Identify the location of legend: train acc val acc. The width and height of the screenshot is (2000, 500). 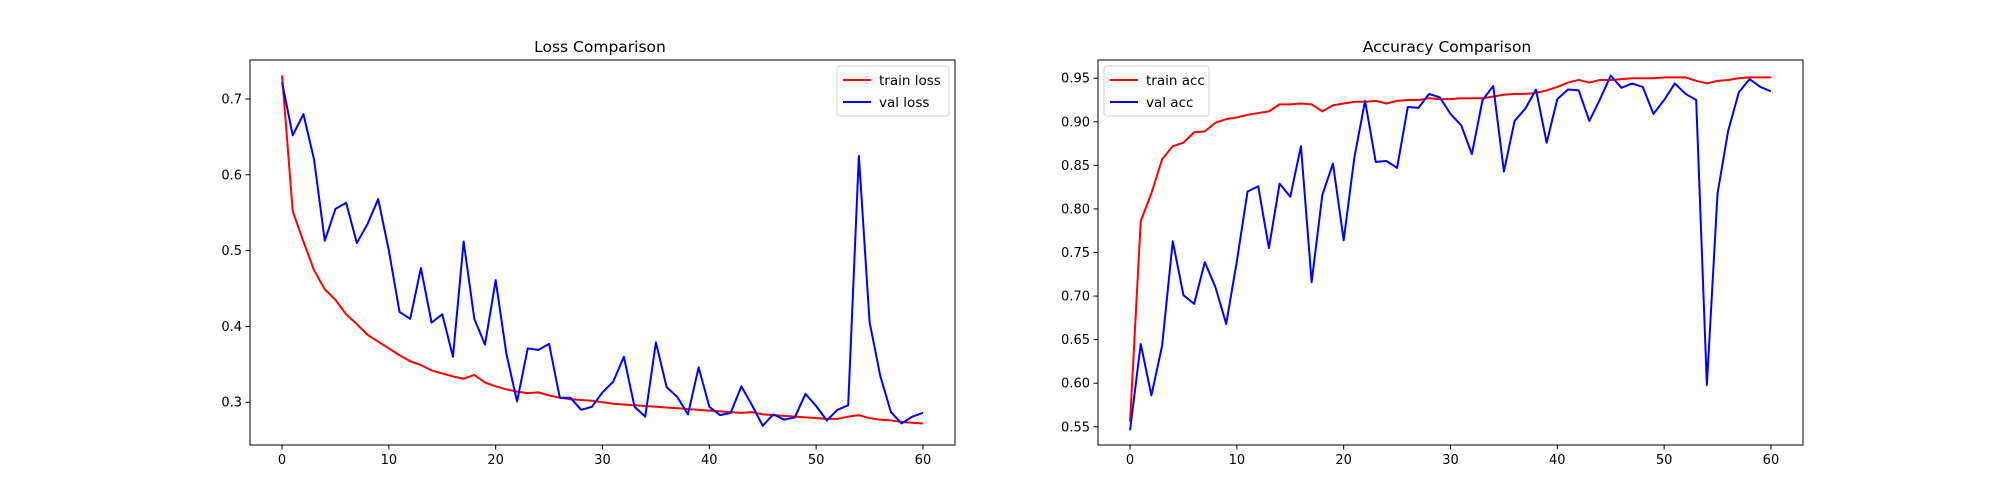
(1156, 91).